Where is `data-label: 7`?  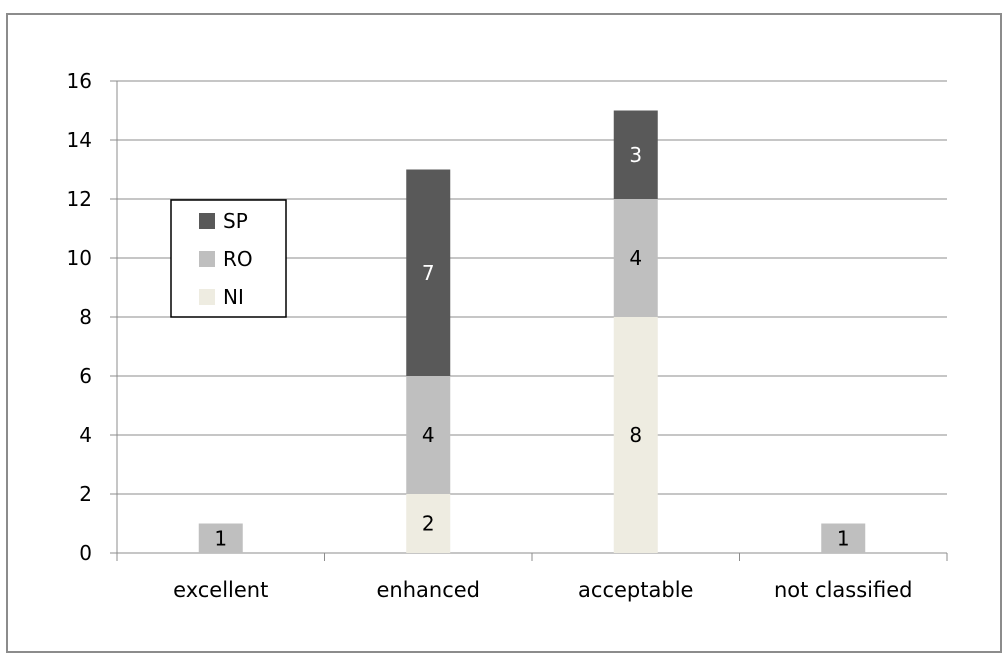
data-label: 7 is located at coordinates (428, 273).